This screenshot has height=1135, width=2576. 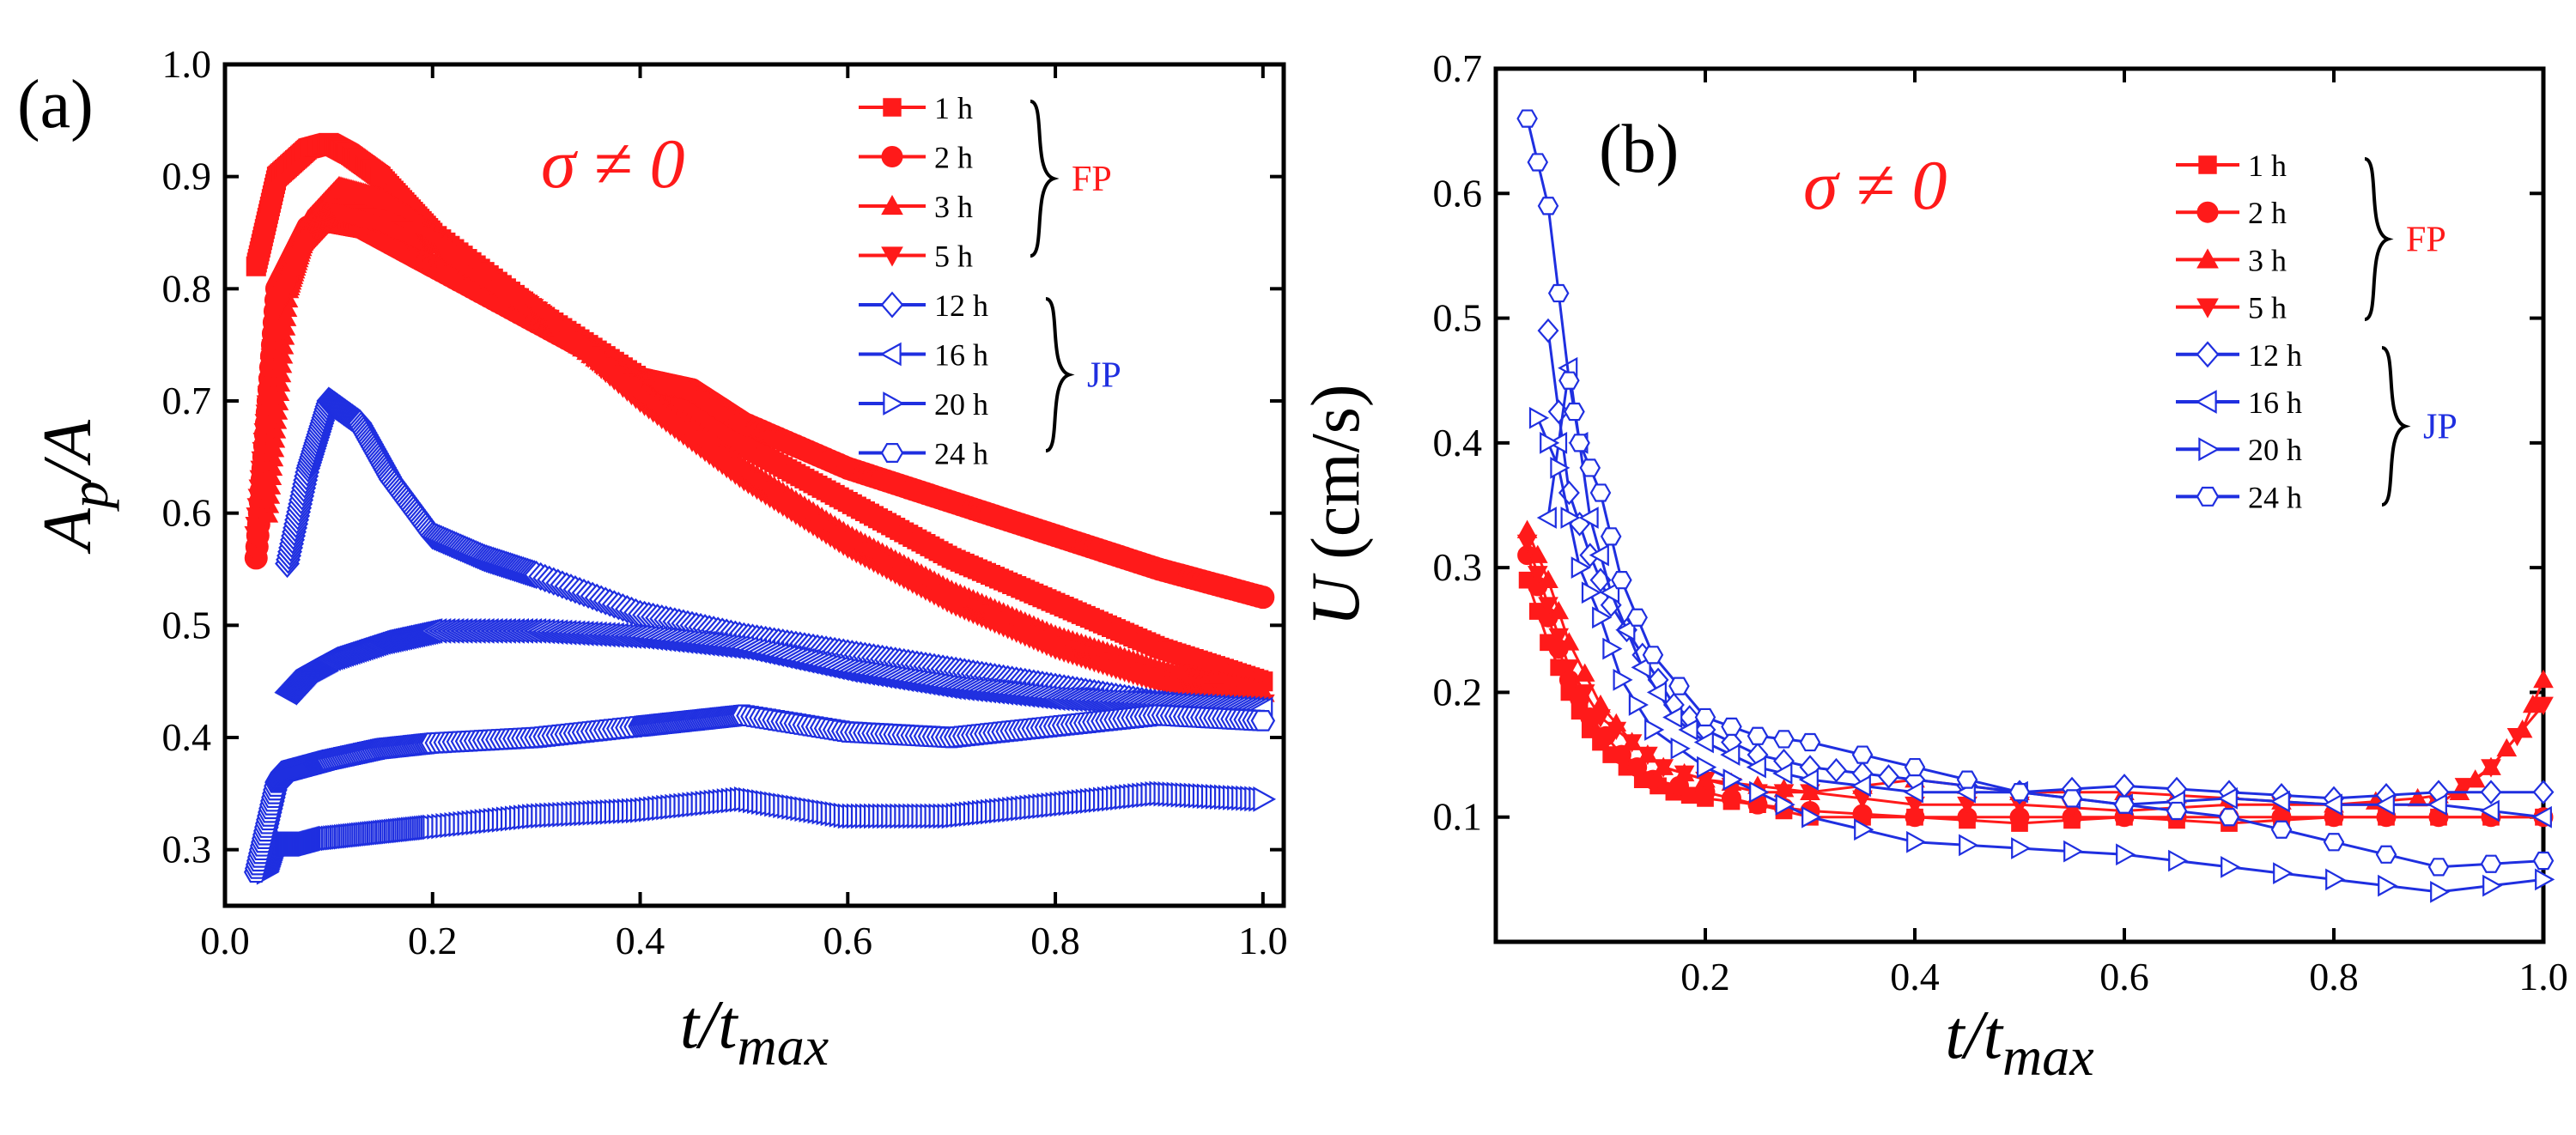 What do you see at coordinates (1458, 817) in the screenshot?
I see `y-tick-label: 0.1` at bounding box center [1458, 817].